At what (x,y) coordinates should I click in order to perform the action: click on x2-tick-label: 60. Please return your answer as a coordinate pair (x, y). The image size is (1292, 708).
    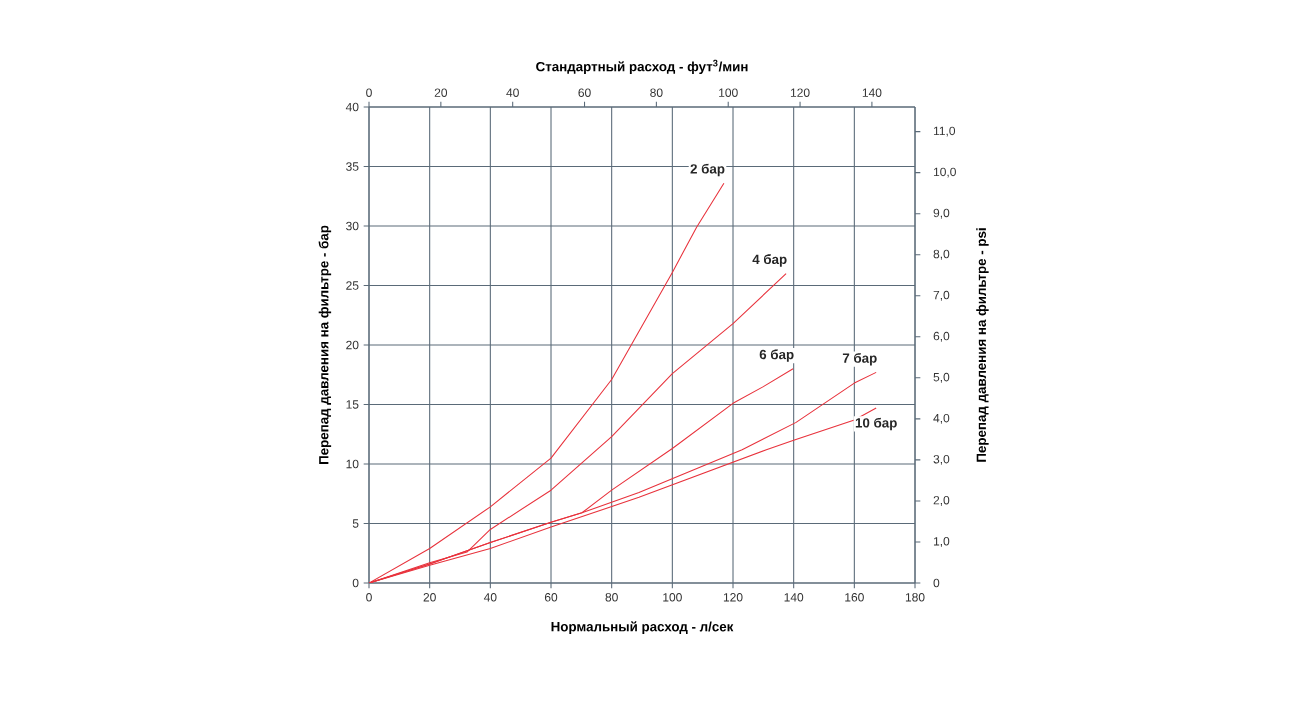
    Looking at the image, I should click on (584, 92).